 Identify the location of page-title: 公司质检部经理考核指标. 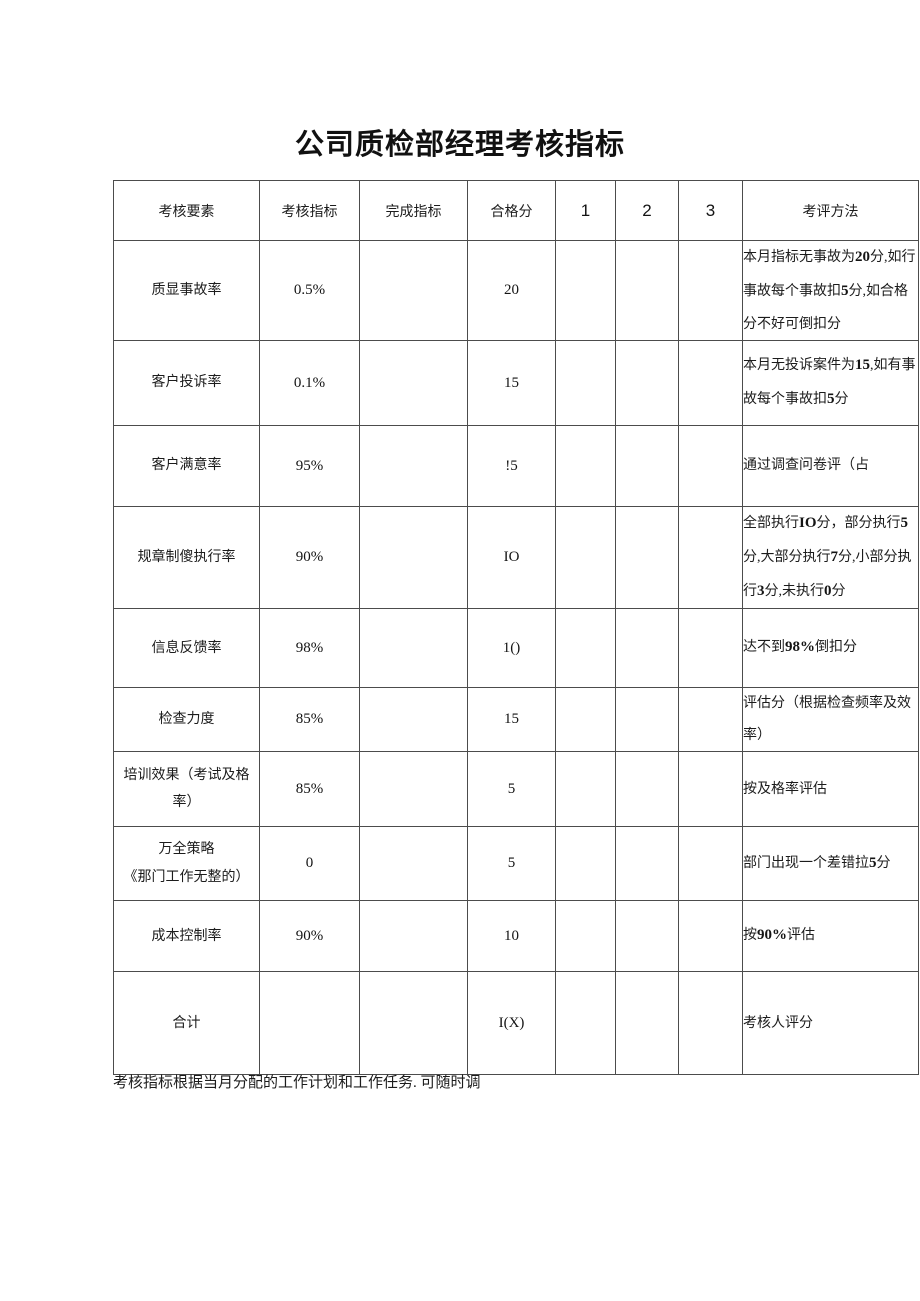
(459, 145).